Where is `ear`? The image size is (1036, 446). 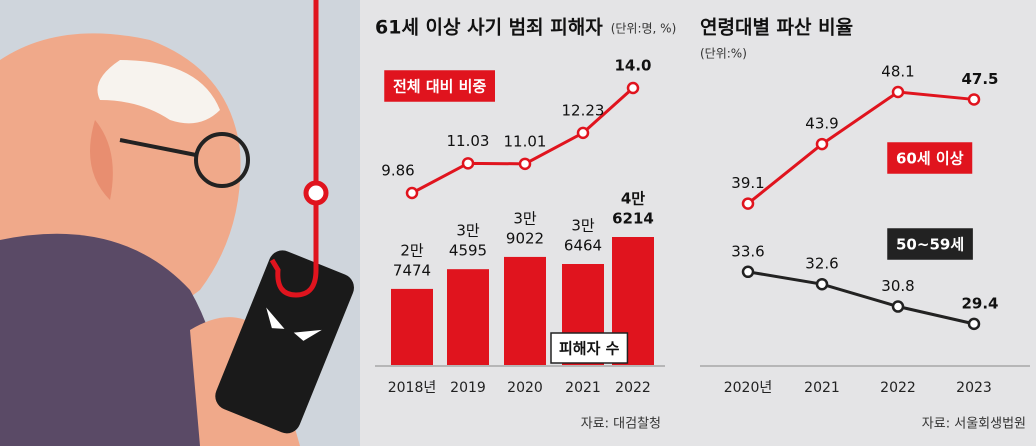 ear is located at coordinates (101, 160).